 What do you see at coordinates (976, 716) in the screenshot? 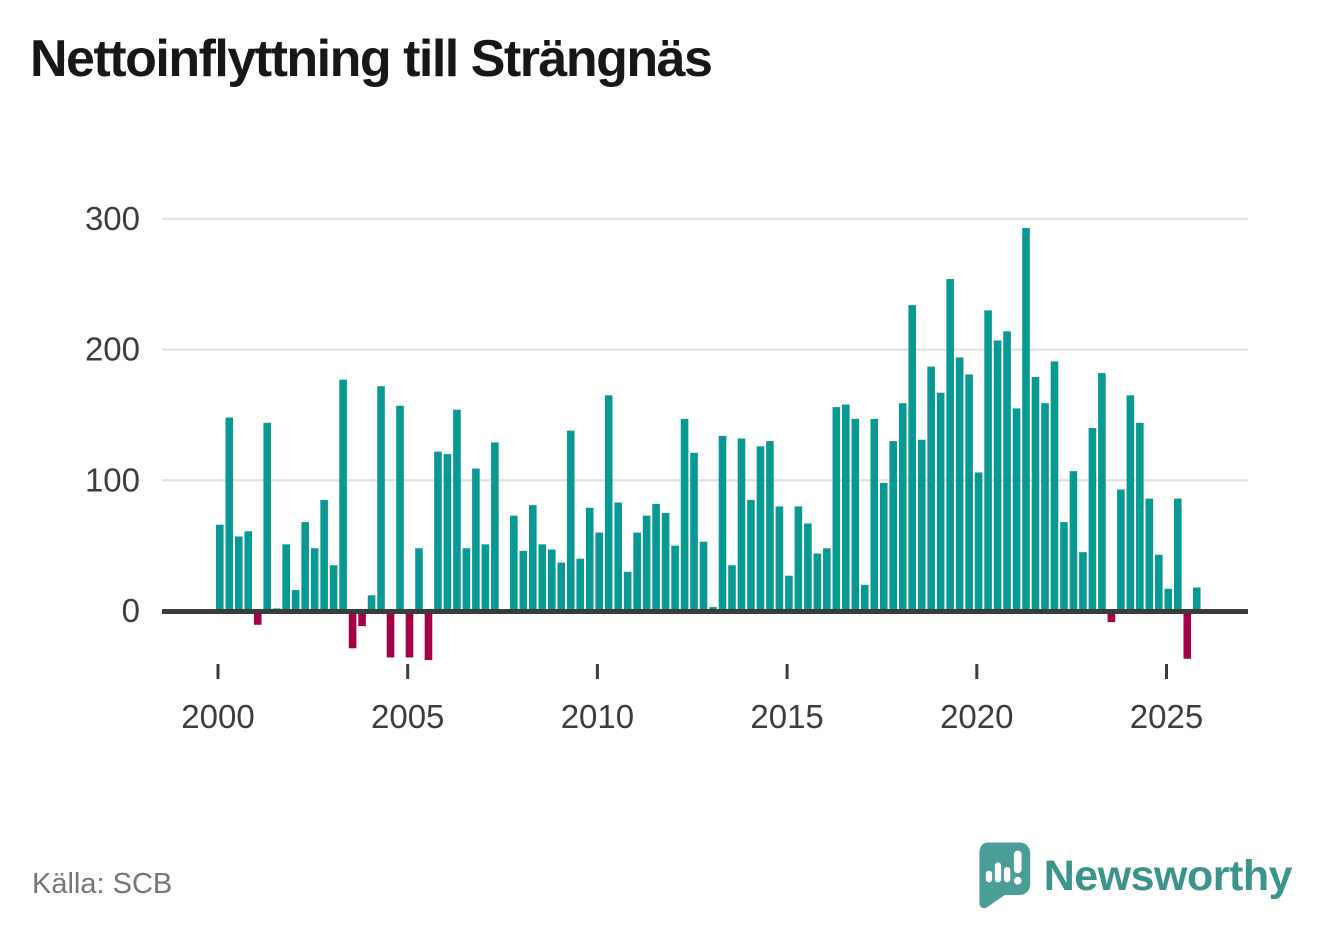
I see `x-axis-label-2020: 2020` at bounding box center [976, 716].